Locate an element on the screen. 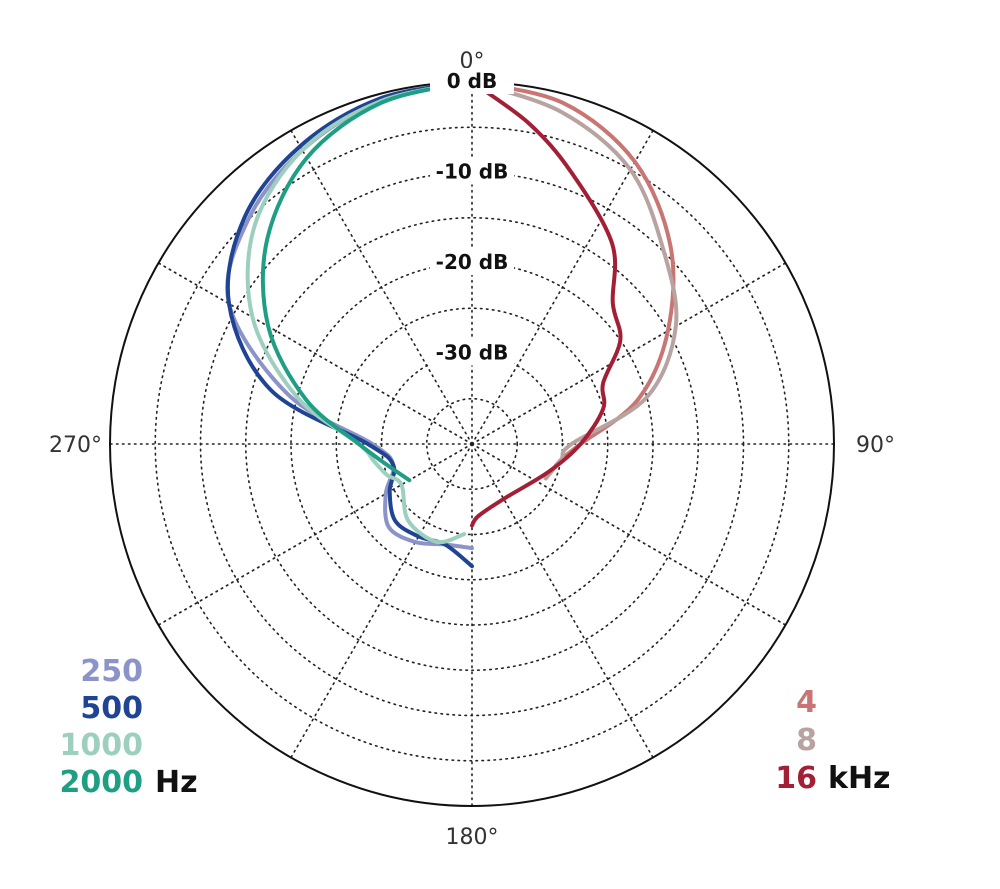  legend-item: 8 is located at coordinates (806, 740).